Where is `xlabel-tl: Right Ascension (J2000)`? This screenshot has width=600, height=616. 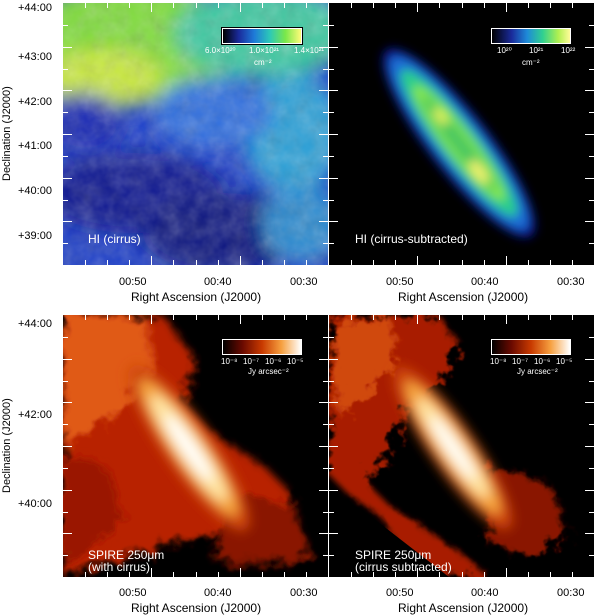 xlabel-tl: Right Ascension (J2000) is located at coordinates (196, 297).